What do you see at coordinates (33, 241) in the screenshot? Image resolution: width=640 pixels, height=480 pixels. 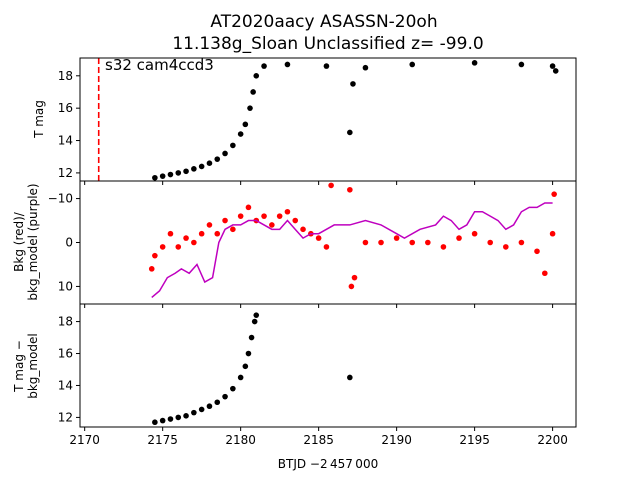 I see `ylabel-line: bkg_model (purple)` at bounding box center [33, 241].